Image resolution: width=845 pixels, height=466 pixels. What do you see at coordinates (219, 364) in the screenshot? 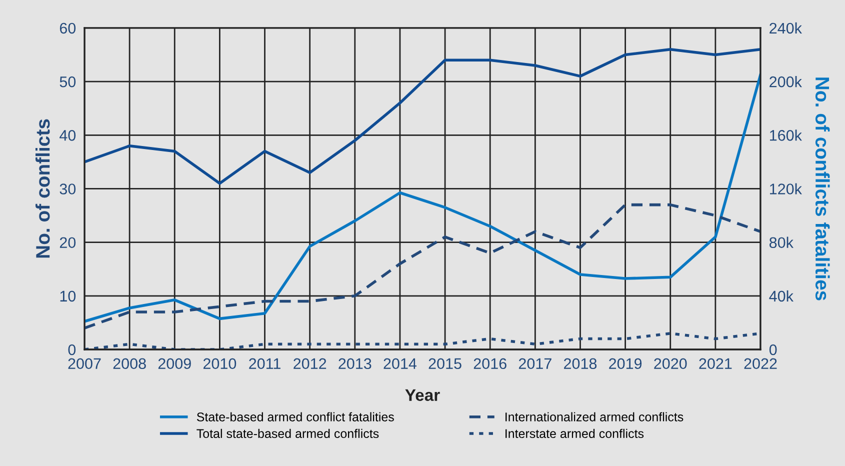
I see `x-tick-label: 2010` at bounding box center [219, 364].